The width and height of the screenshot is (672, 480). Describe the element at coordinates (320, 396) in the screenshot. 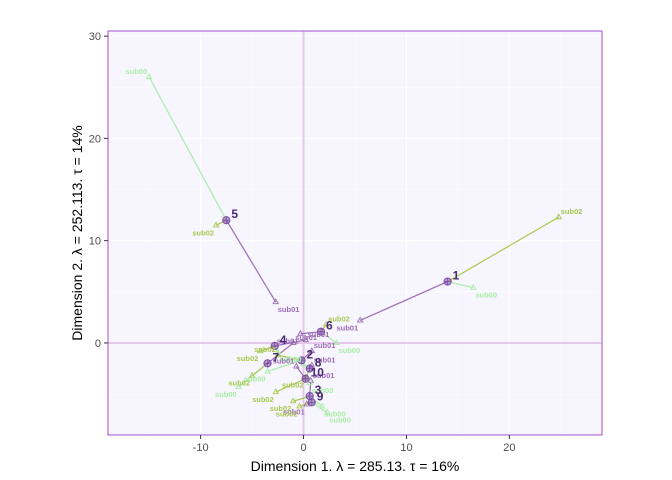

I see `point-label: 9` at that location.